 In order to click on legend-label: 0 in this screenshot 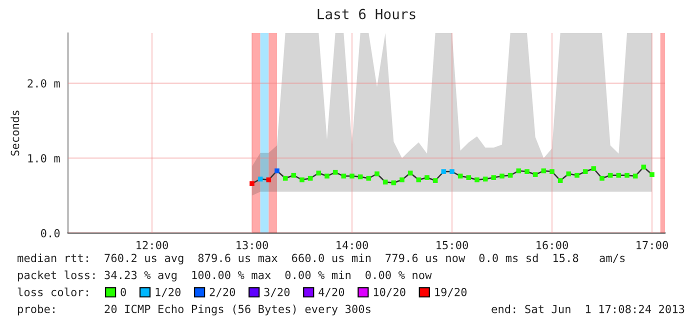, I will do `click(123, 292)`.